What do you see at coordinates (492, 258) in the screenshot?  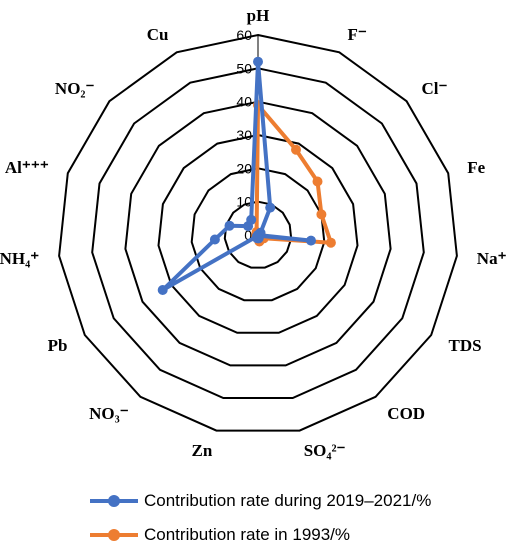 I see `axis-label-5: Na⁺` at bounding box center [492, 258].